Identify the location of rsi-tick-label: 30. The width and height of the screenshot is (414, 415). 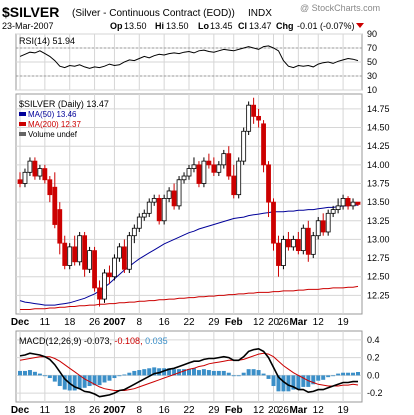
(372, 76).